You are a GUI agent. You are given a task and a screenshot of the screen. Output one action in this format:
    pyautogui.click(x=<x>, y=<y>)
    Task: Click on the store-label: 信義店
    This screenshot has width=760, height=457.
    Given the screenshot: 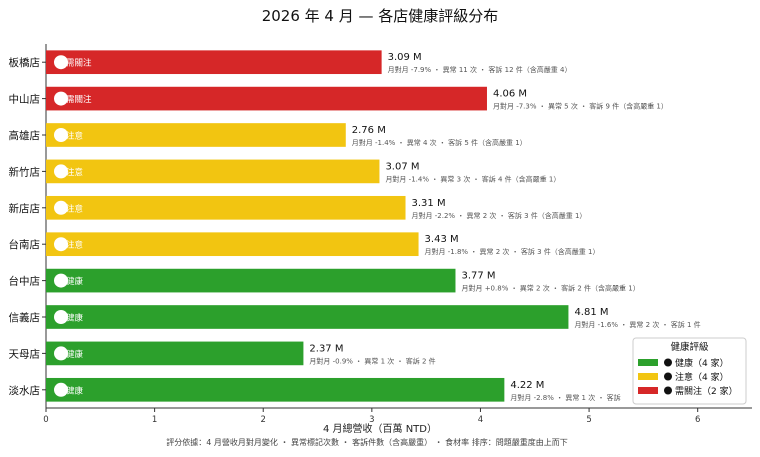 What is the action you would take?
    pyautogui.click(x=25, y=317)
    